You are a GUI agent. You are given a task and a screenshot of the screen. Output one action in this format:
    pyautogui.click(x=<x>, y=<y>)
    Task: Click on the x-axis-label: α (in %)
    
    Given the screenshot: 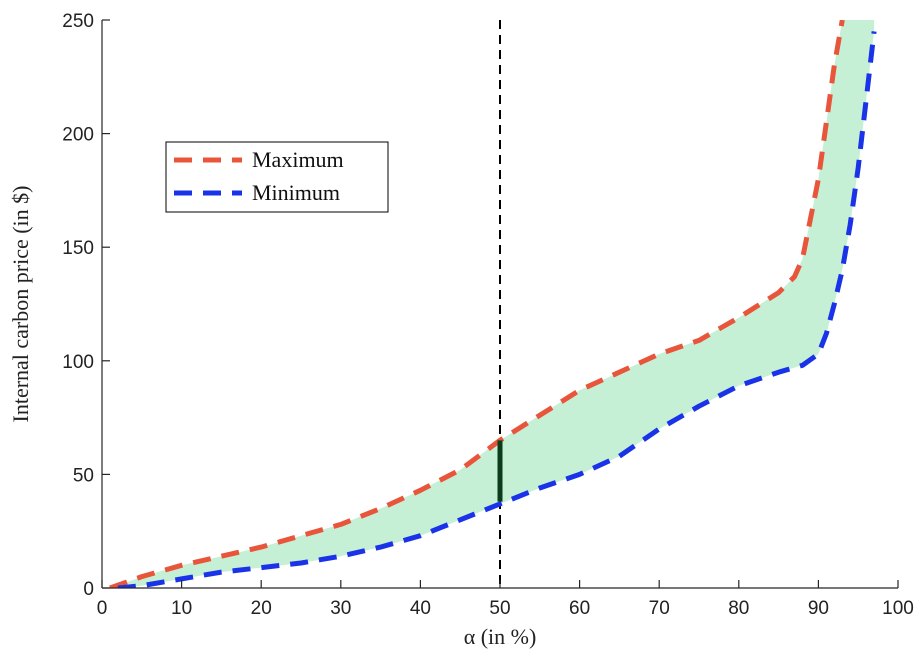 What is the action you would take?
    pyautogui.click(x=500, y=636)
    